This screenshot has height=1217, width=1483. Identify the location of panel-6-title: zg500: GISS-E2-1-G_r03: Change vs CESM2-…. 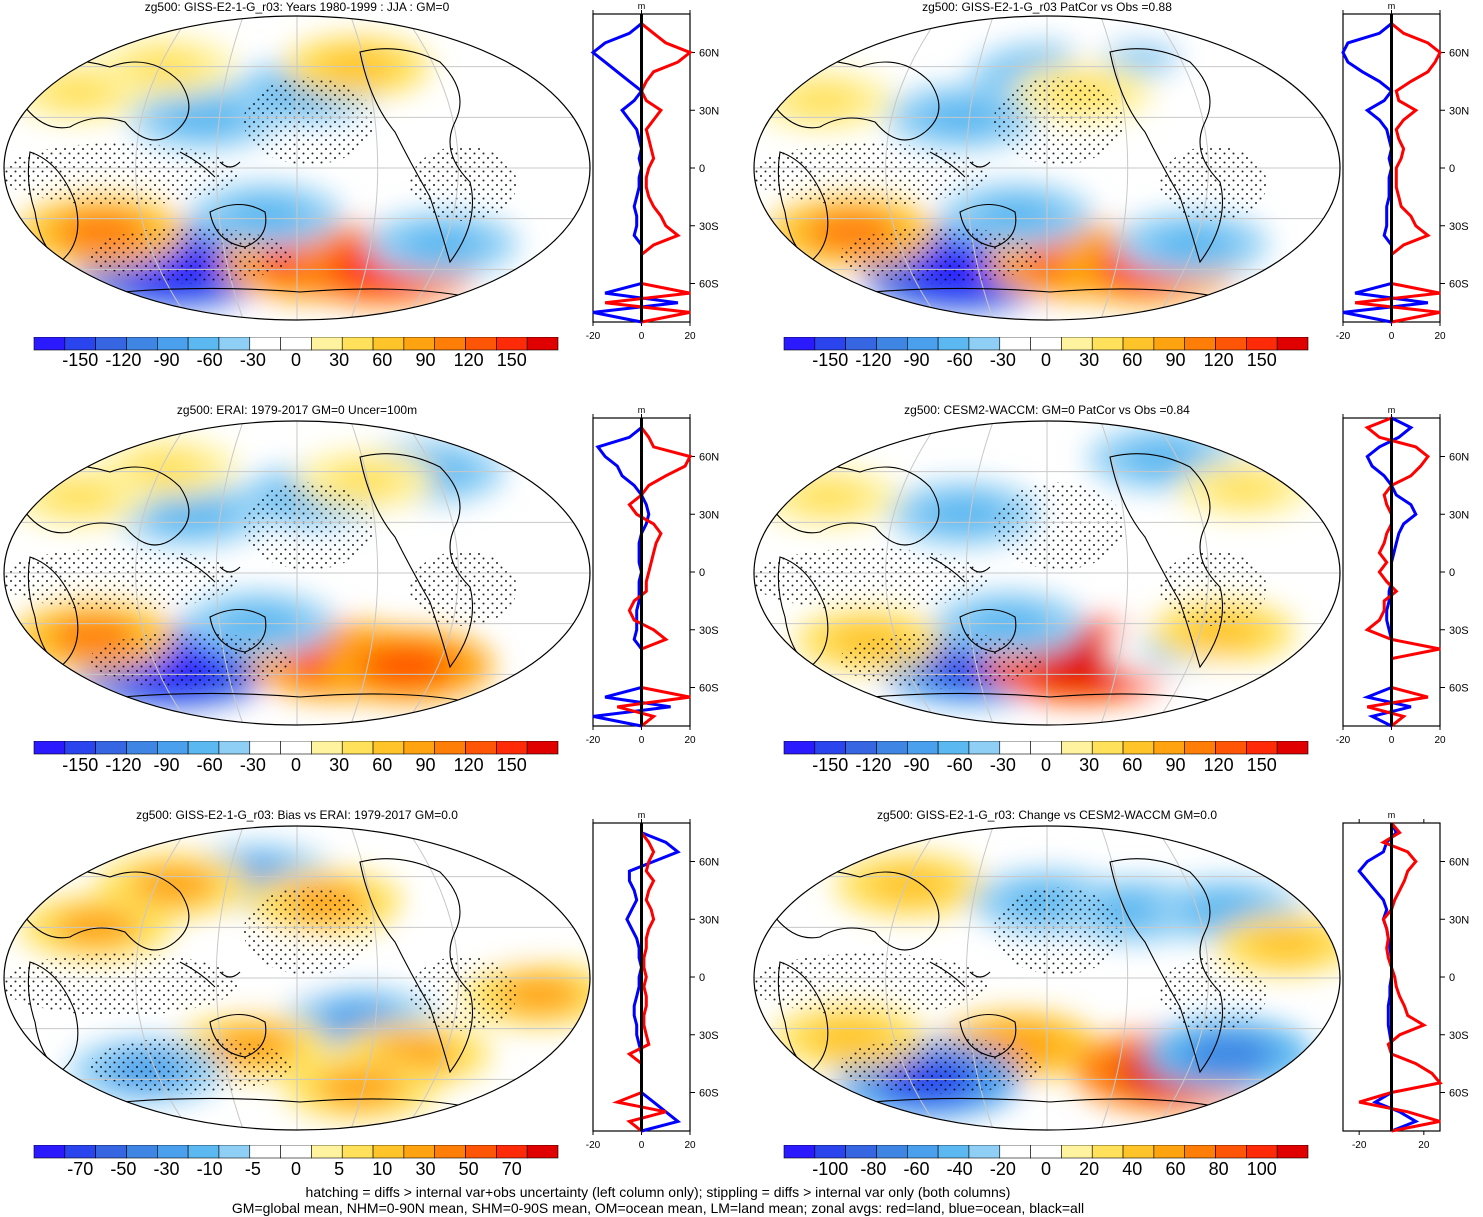
(1046, 815).